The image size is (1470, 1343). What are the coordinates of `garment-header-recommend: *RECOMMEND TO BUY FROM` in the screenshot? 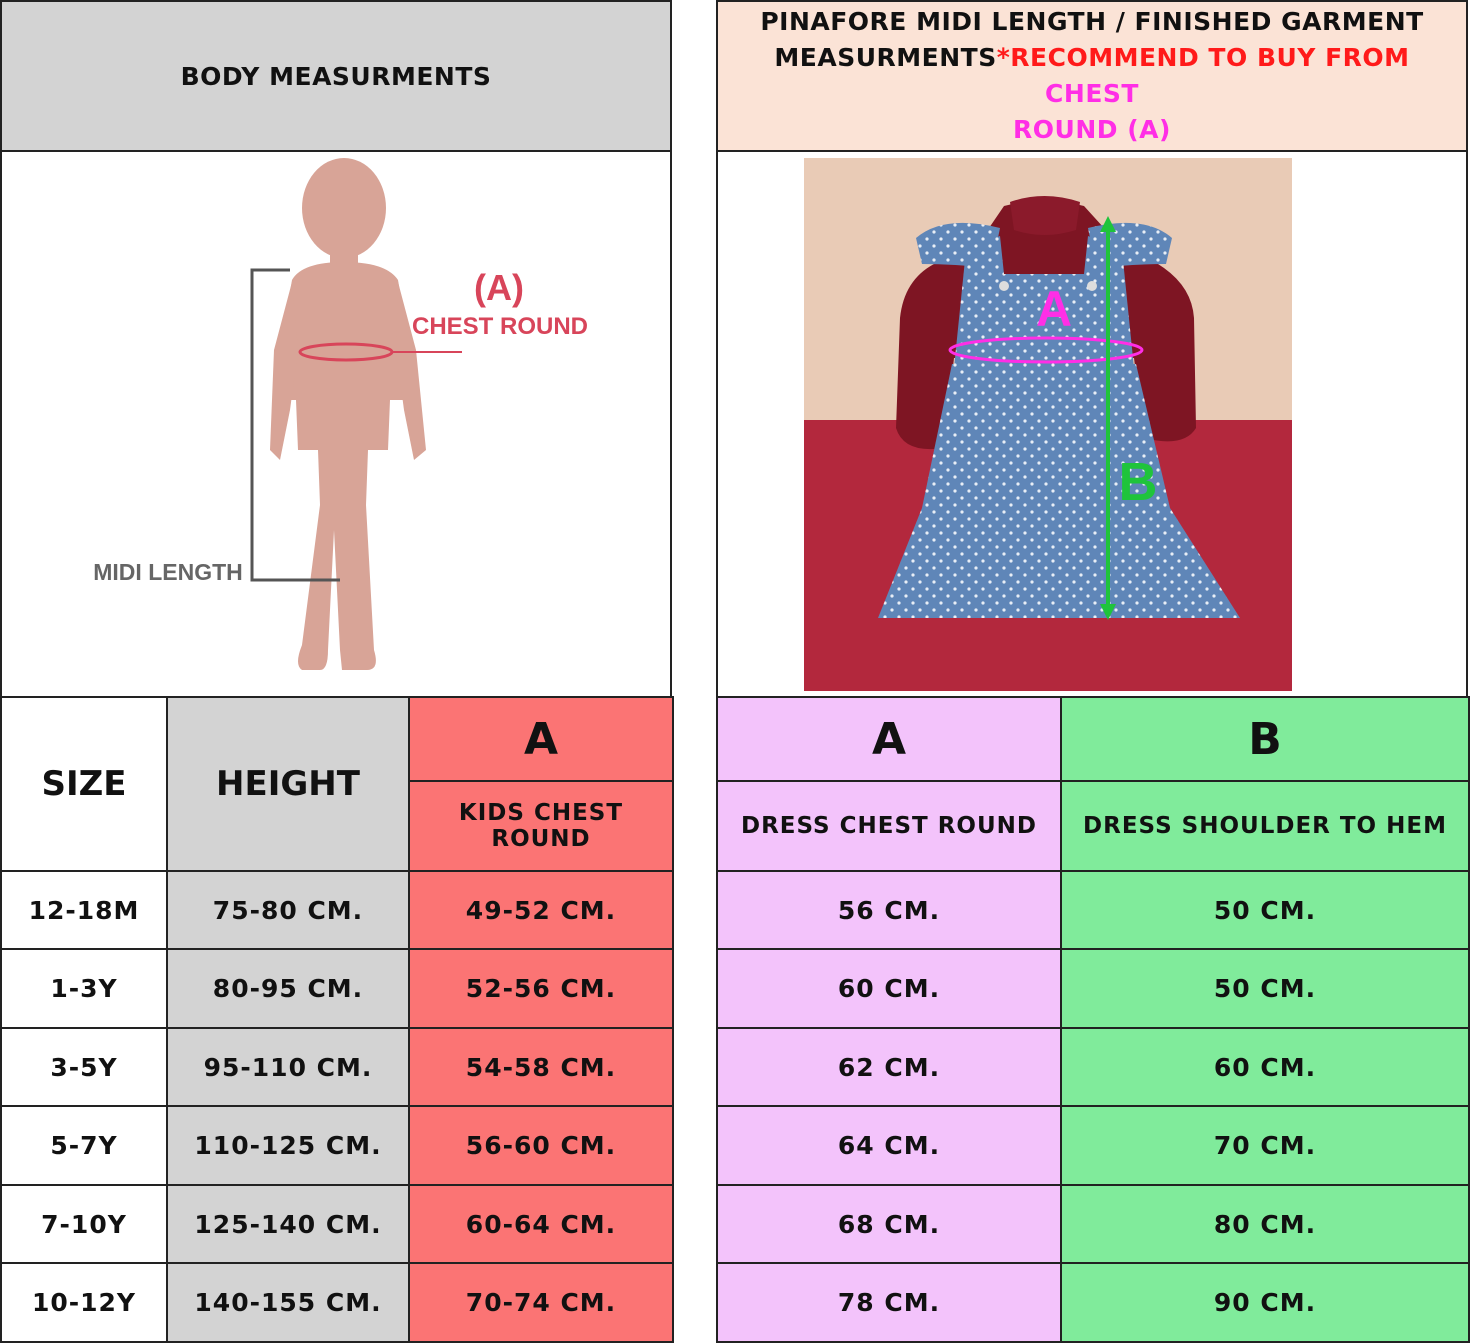 It's located at (1203, 57).